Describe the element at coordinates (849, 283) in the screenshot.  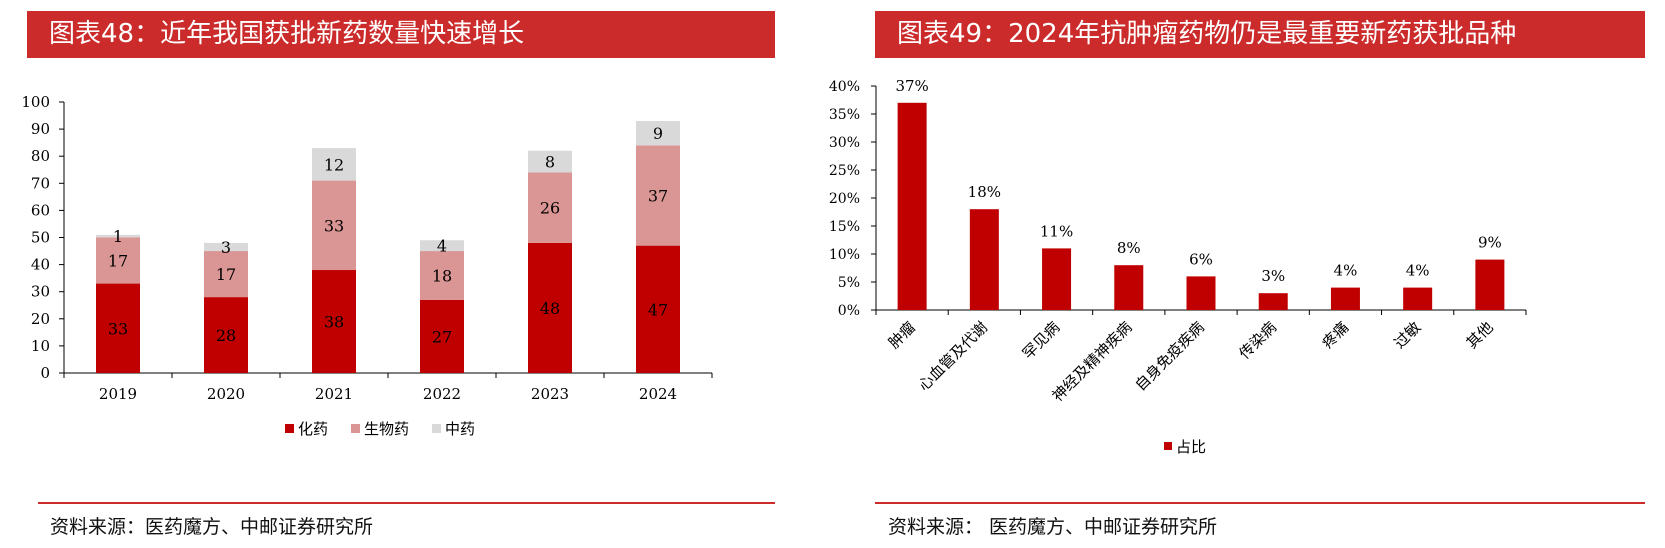
I see `y-tick-label: 5%` at that location.